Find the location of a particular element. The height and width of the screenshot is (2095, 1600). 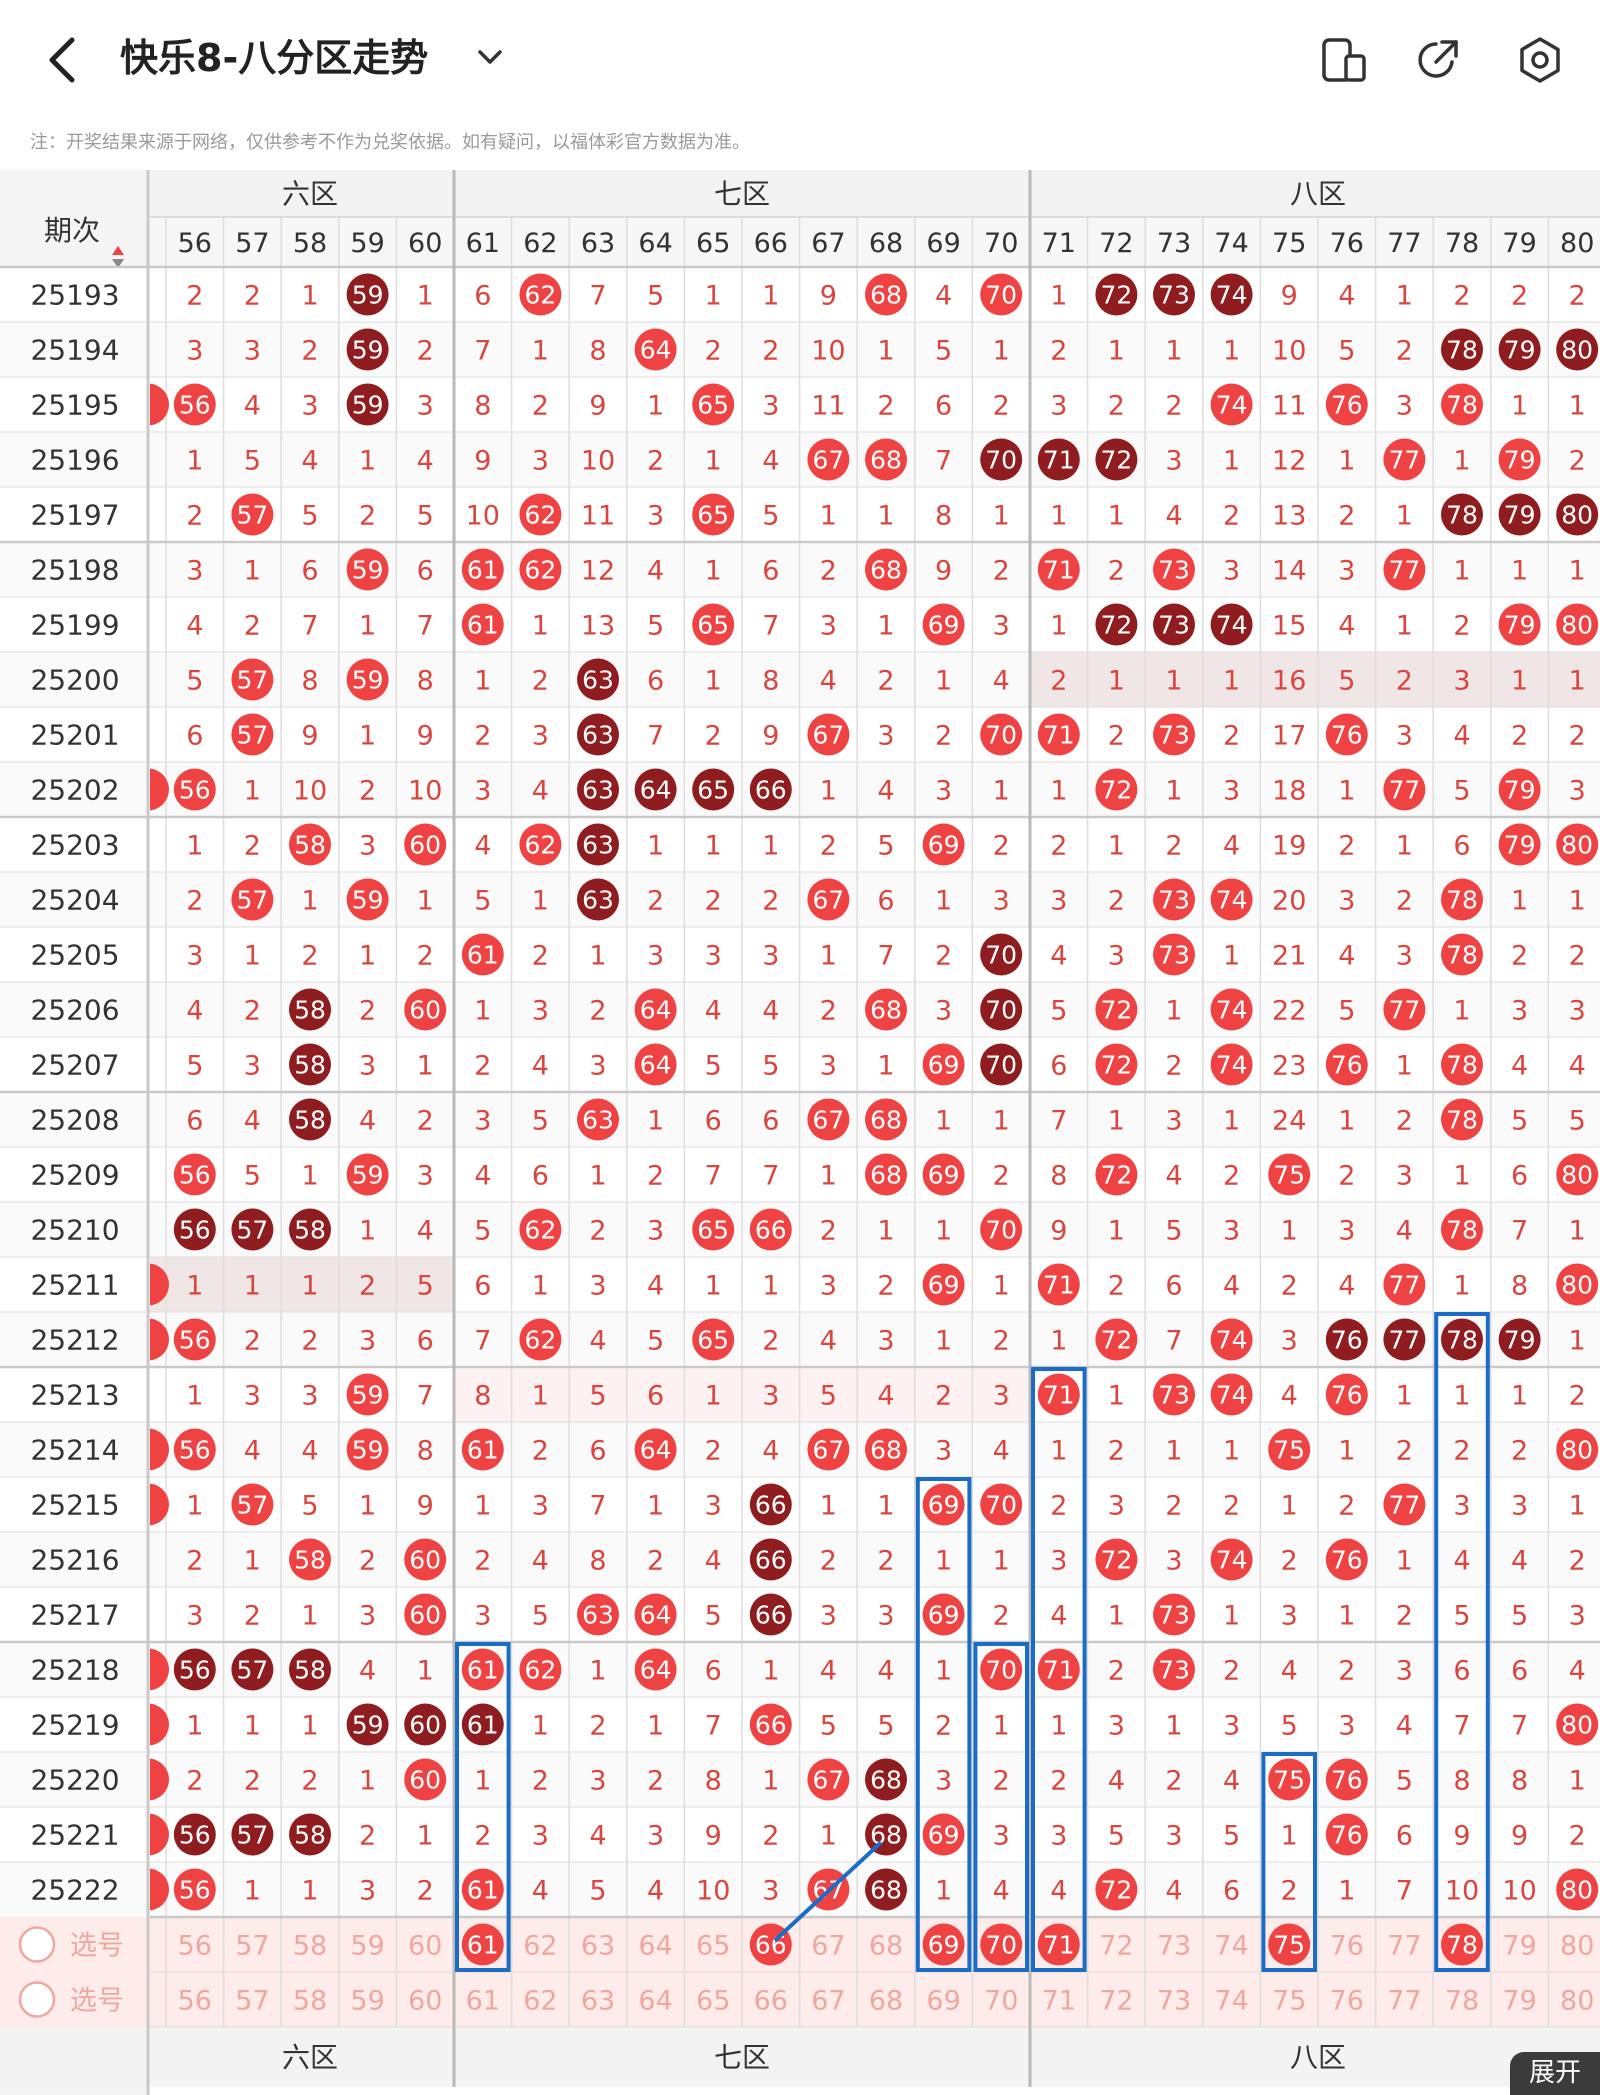

miss-count: 16 is located at coordinates (1289, 681).